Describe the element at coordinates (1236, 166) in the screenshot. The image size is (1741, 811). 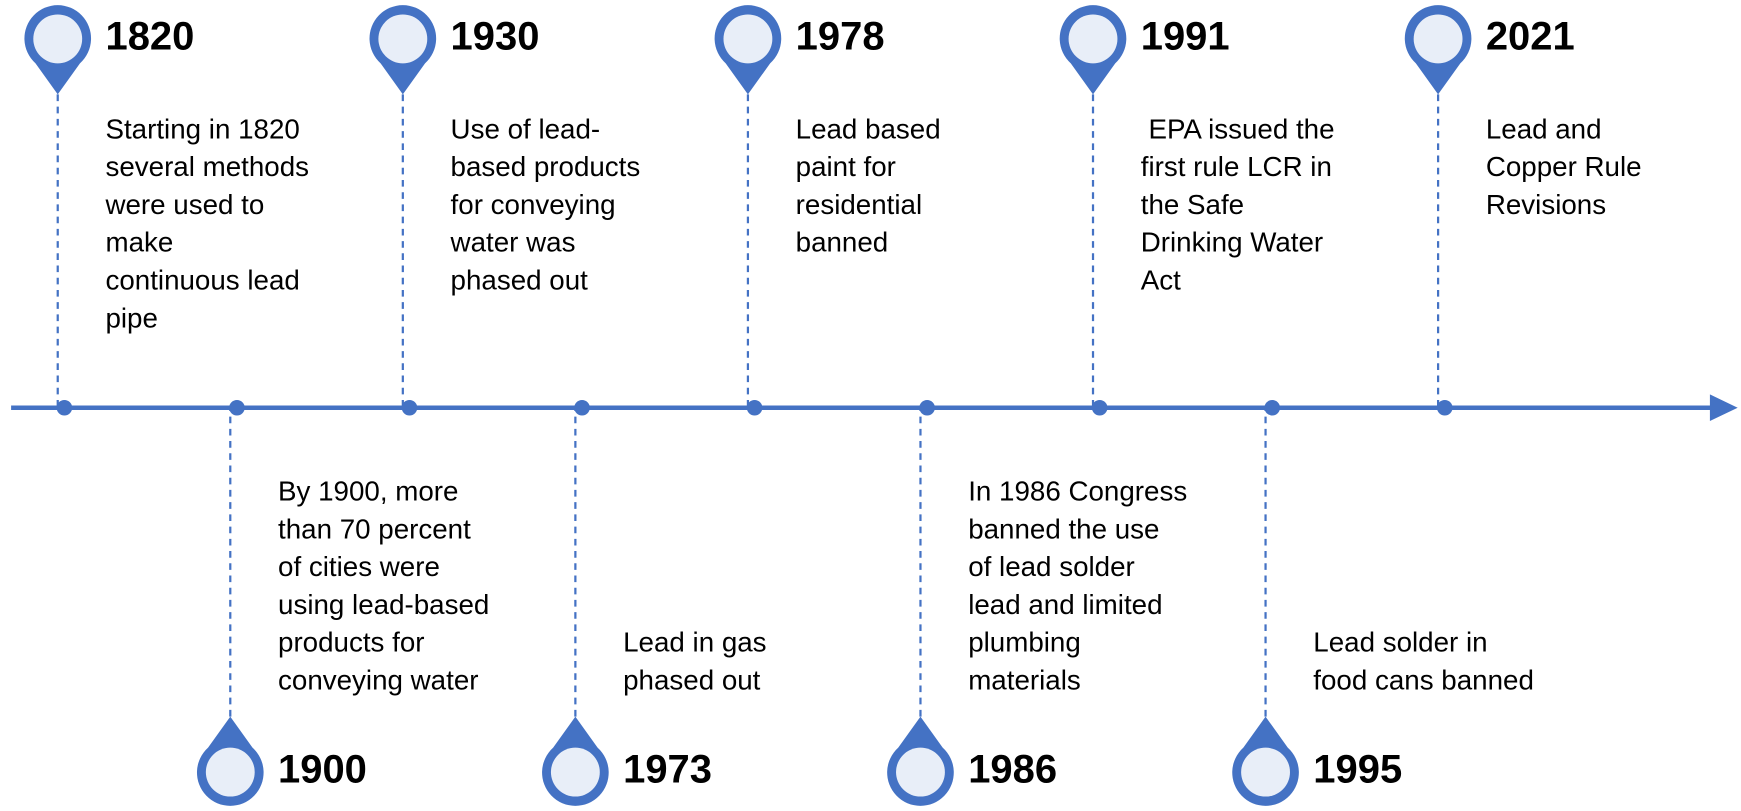
I see `description-line: first rule LCR in` at that location.